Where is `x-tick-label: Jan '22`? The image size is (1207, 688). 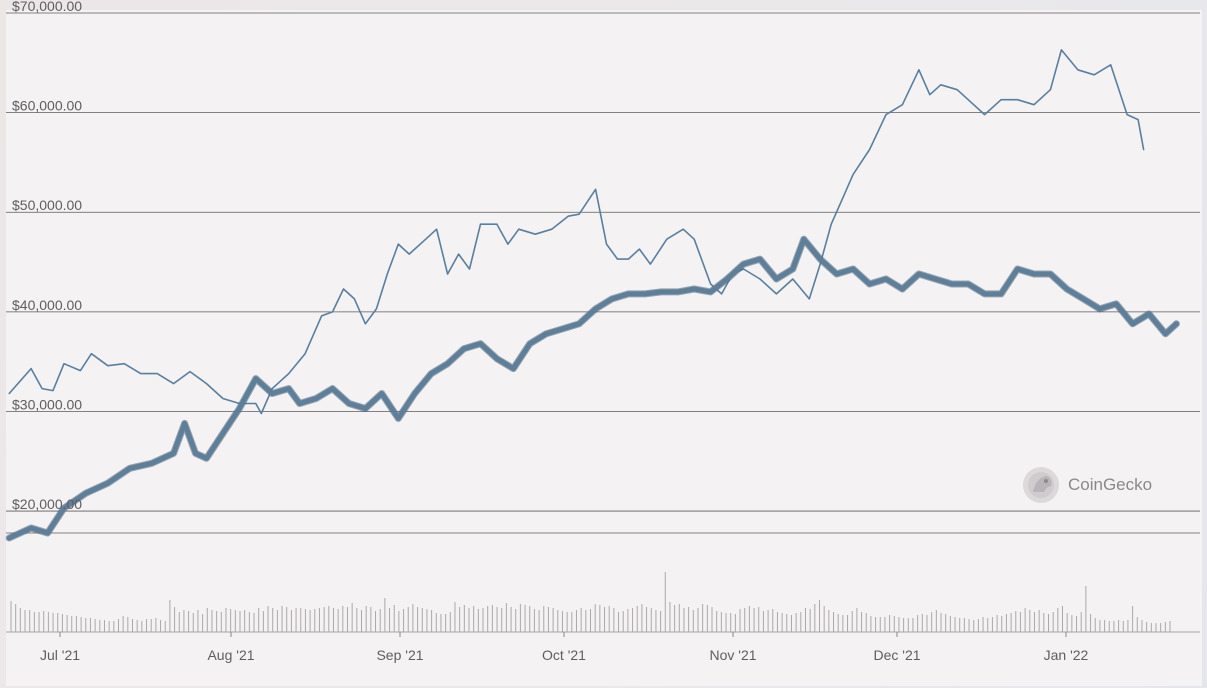 x-tick-label: Jan '22 is located at coordinates (1066, 655).